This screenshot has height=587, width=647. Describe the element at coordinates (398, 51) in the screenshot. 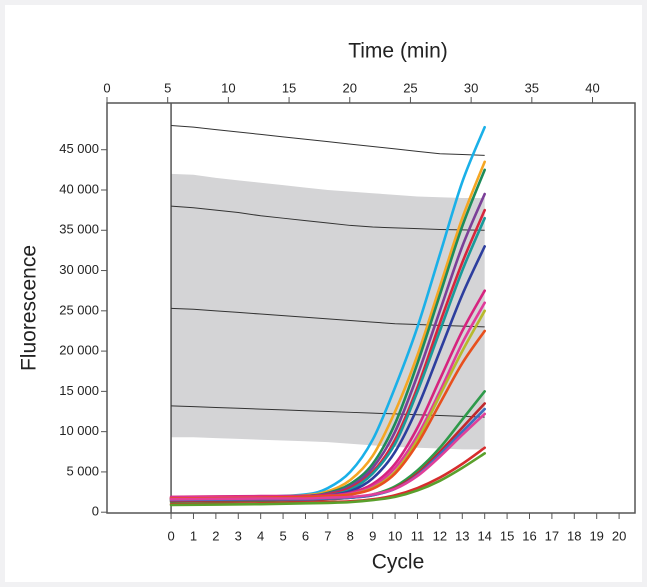

I see `top-axis-title: Time (min)` at that location.